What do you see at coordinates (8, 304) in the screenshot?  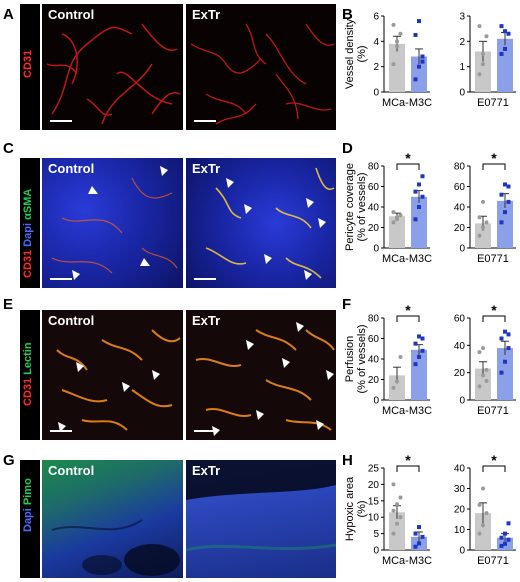 I see `panel-letter-e: E` at bounding box center [8, 304].